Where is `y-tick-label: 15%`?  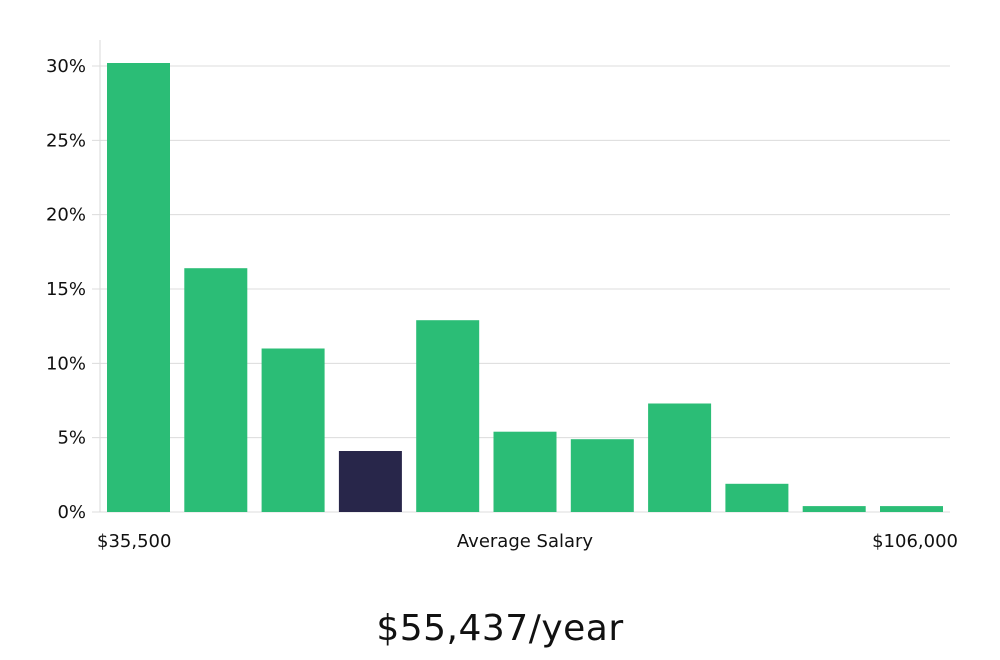
y-tick-label: 15% is located at coordinates (66, 289).